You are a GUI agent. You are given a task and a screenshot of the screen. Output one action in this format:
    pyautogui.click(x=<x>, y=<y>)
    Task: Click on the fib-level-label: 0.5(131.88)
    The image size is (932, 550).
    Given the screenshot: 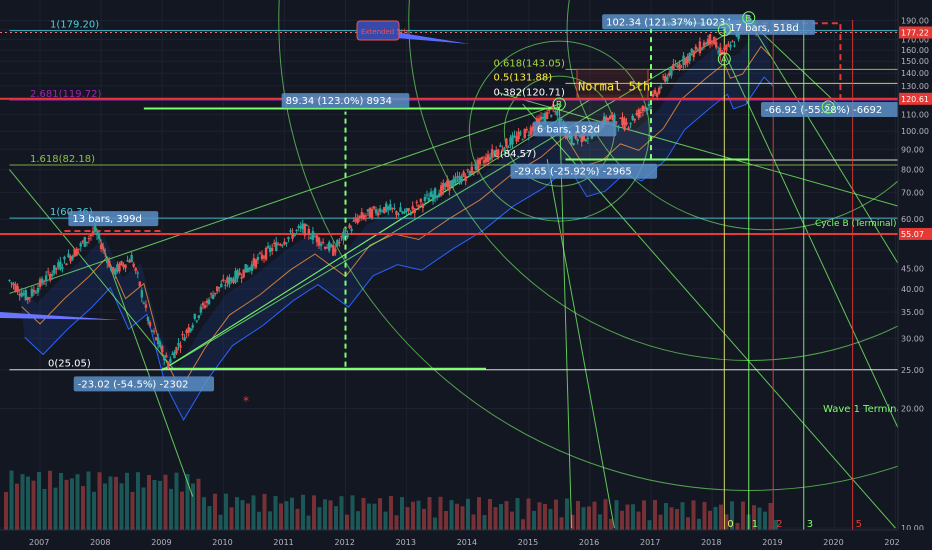 What is the action you would take?
    pyautogui.click(x=522, y=77)
    